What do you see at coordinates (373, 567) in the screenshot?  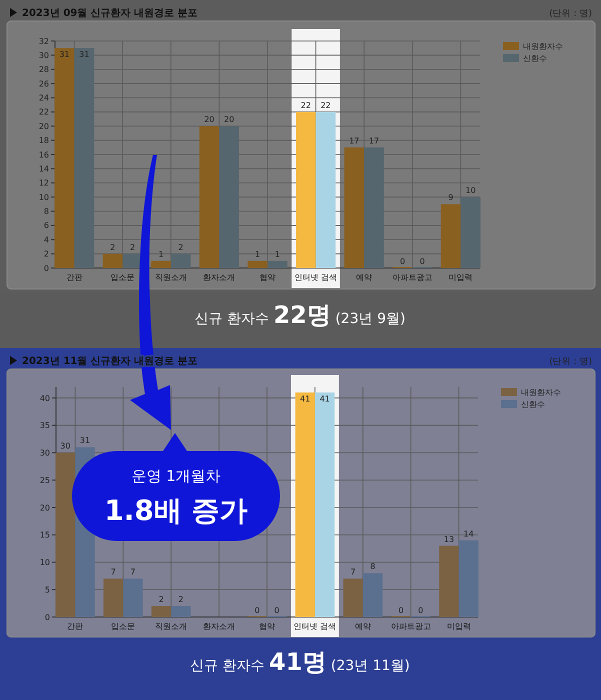 I see `data-label: 8` at bounding box center [373, 567].